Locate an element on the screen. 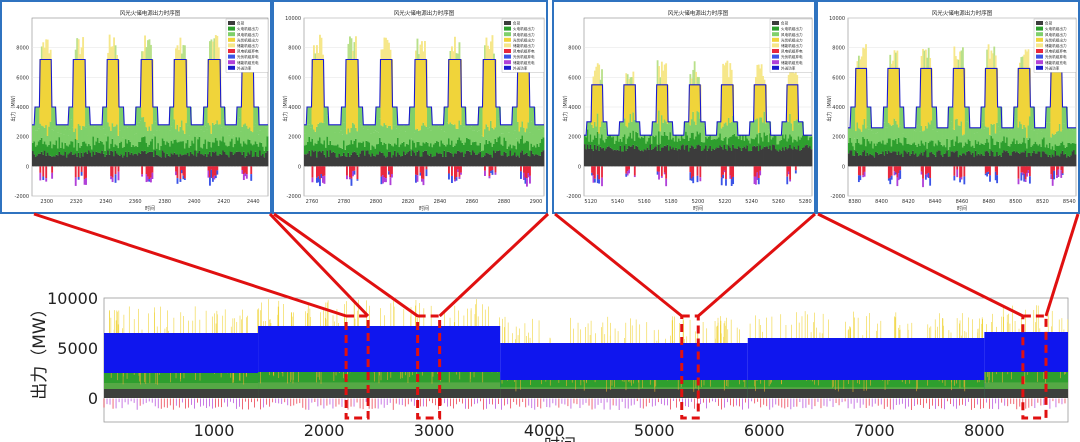  overview-x-tick: 5000 is located at coordinates (654, 430).